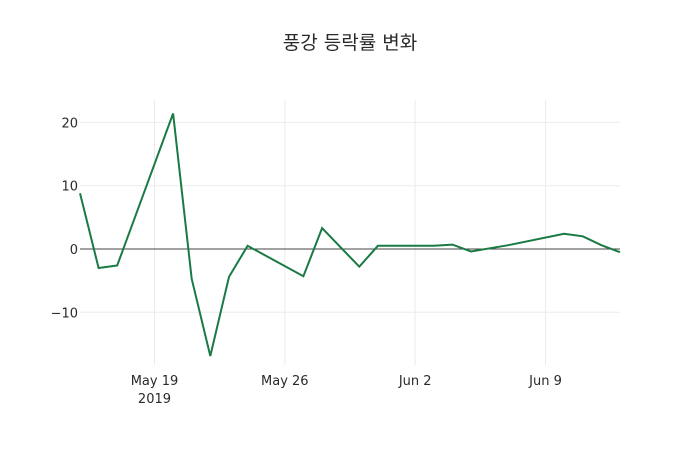 The width and height of the screenshot is (700, 450). What do you see at coordinates (350, 43) in the screenshot?
I see `chart-title: 풍강 등락률 변화` at bounding box center [350, 43].